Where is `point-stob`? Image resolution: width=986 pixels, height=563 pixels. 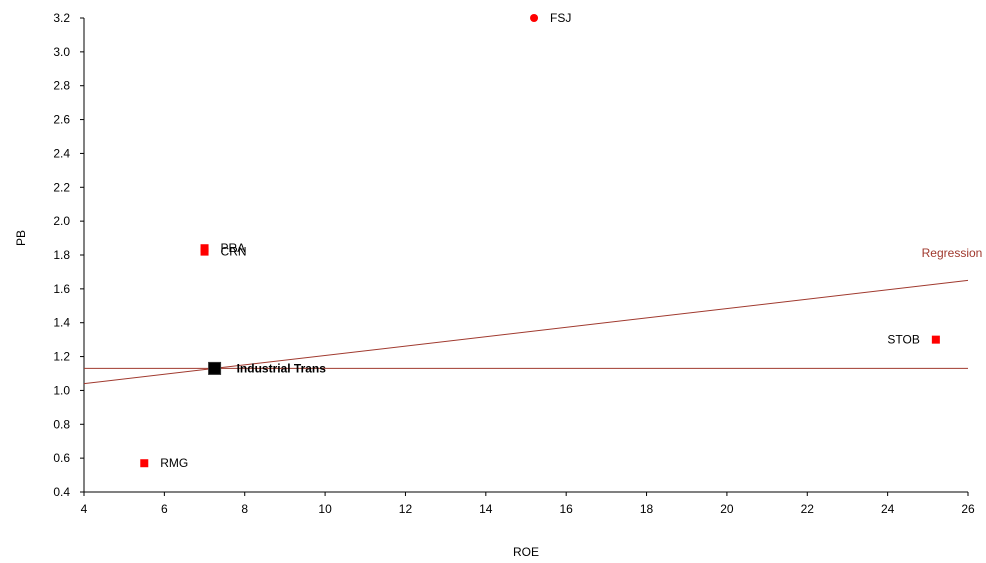
point-stob is located at coordinates (935, 339).